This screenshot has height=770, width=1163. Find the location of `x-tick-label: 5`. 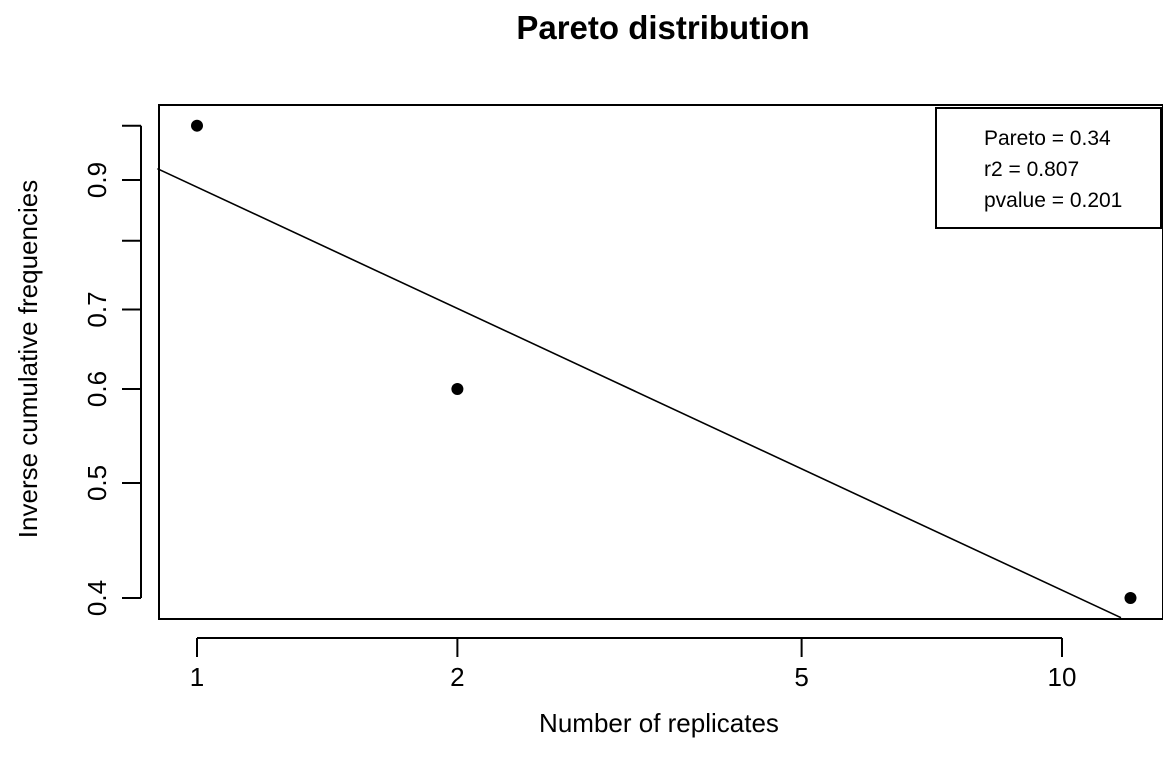

x-tick-label: 5 is located at coordinates (801, 677).